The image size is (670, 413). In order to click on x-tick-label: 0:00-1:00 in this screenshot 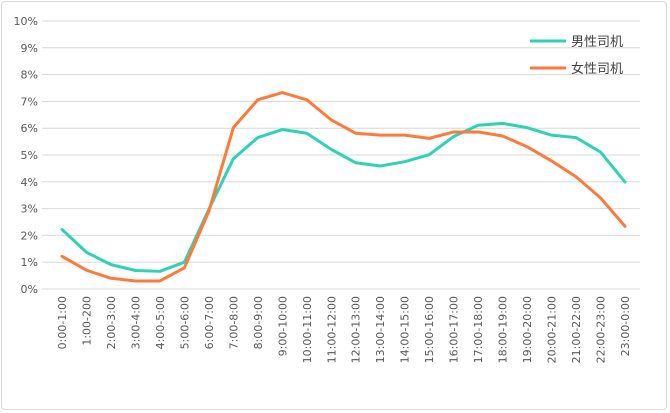, I will do `click(62, 322)`.